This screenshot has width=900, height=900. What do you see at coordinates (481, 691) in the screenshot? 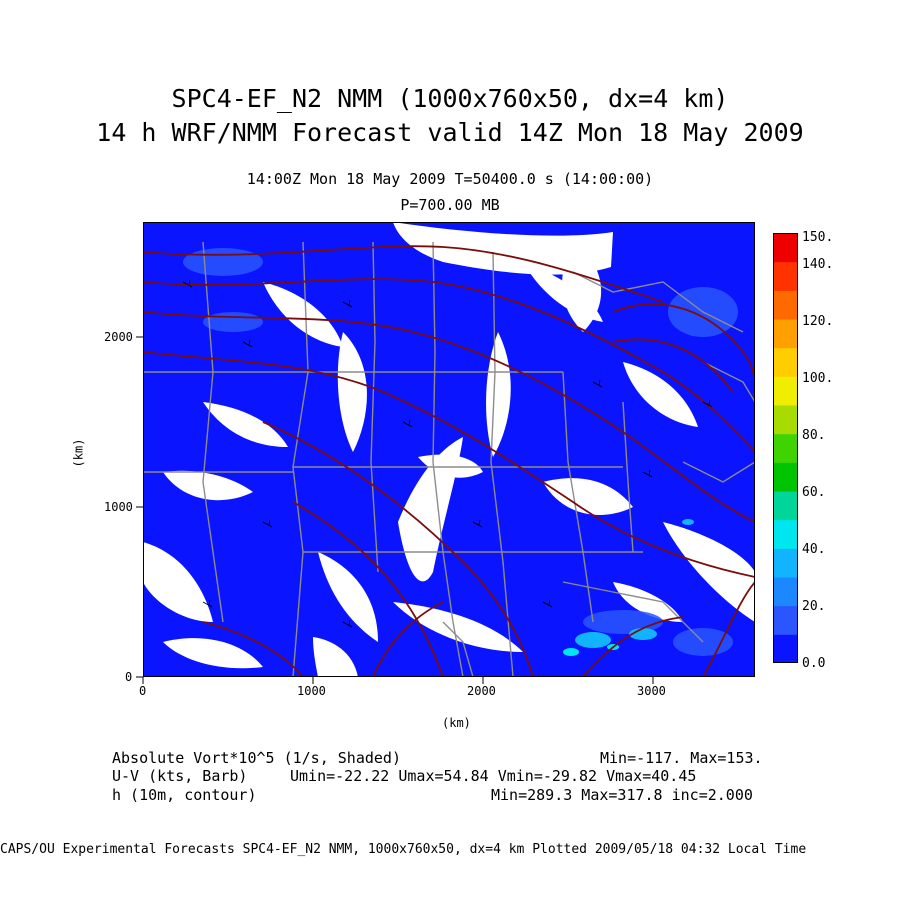
I see `x-tick-label: 2000` at bounding box center [481, 691].